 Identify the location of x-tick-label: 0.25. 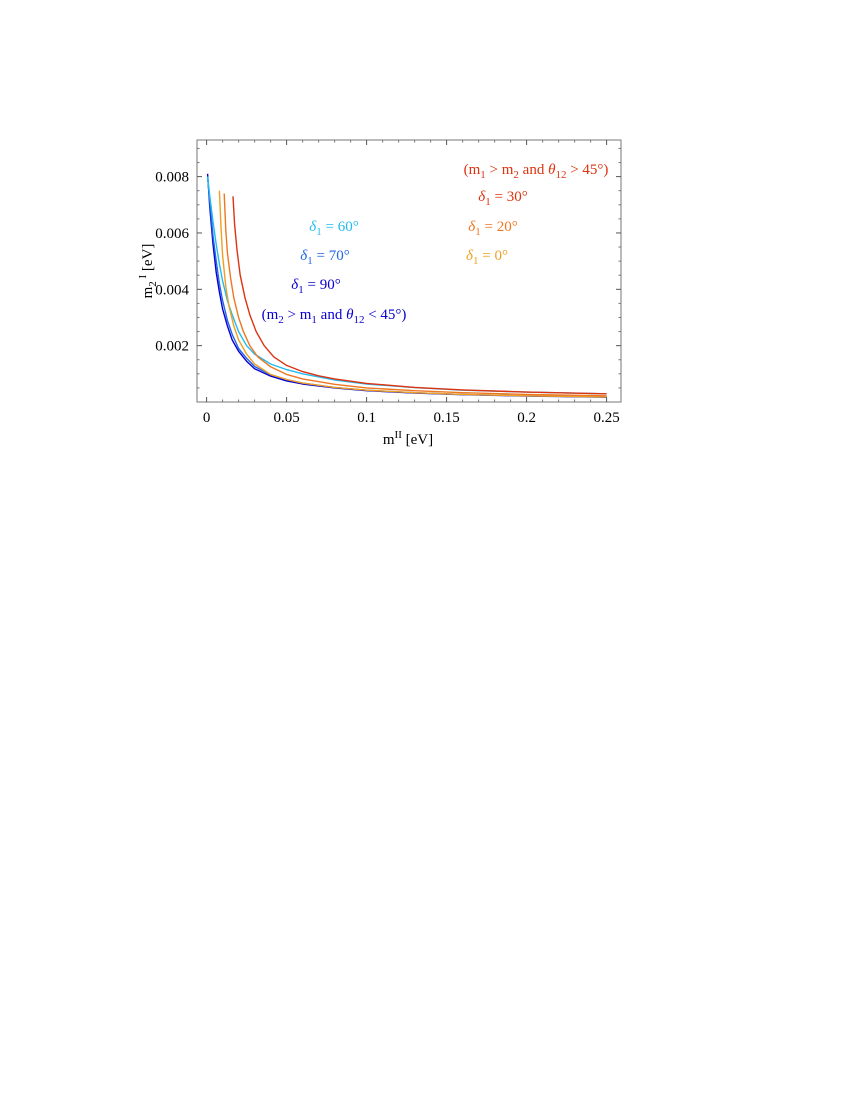
(606, 418).